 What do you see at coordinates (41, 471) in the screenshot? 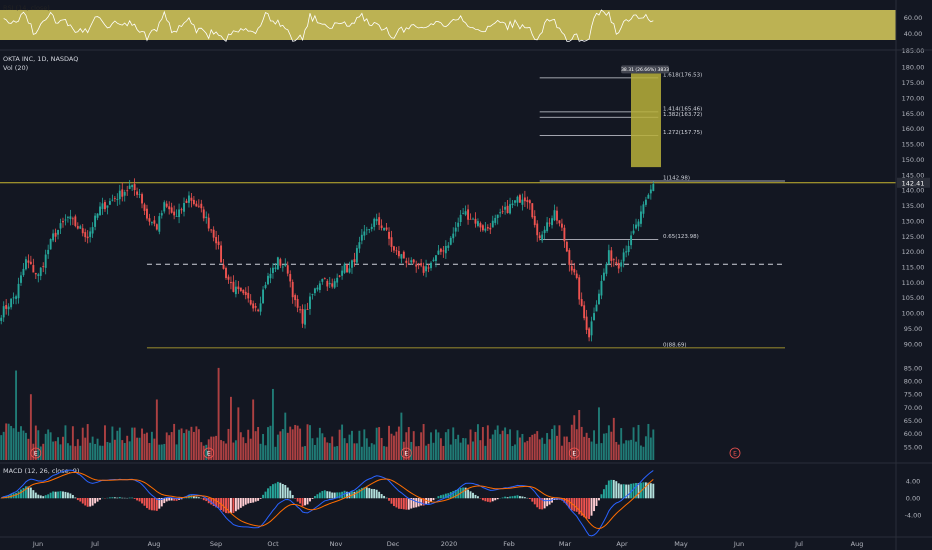
I see `macd-label: MACD (12, 26, close, 9)` at bounding box center [41, 471].